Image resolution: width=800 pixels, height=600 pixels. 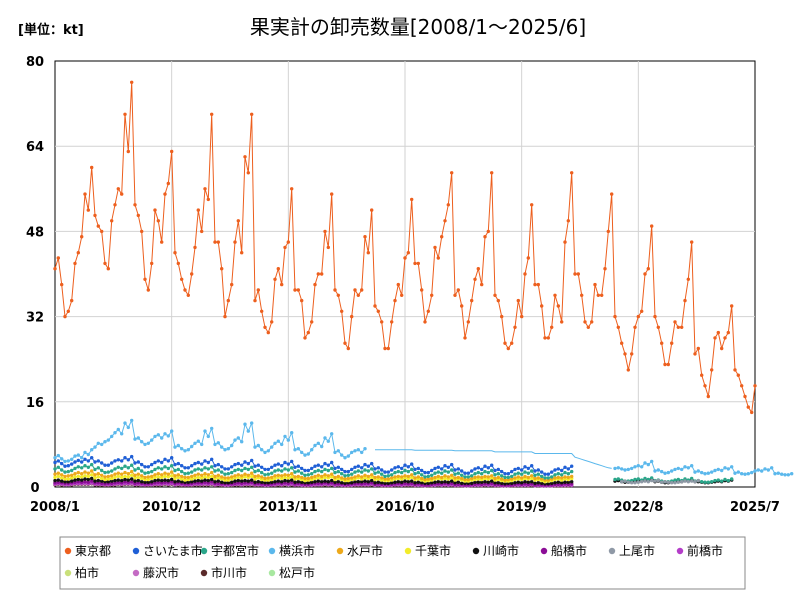 What do you see at coordinates (612, 551) in the screenshot?
I see `legend-marker` at bounding box center [612, 551].